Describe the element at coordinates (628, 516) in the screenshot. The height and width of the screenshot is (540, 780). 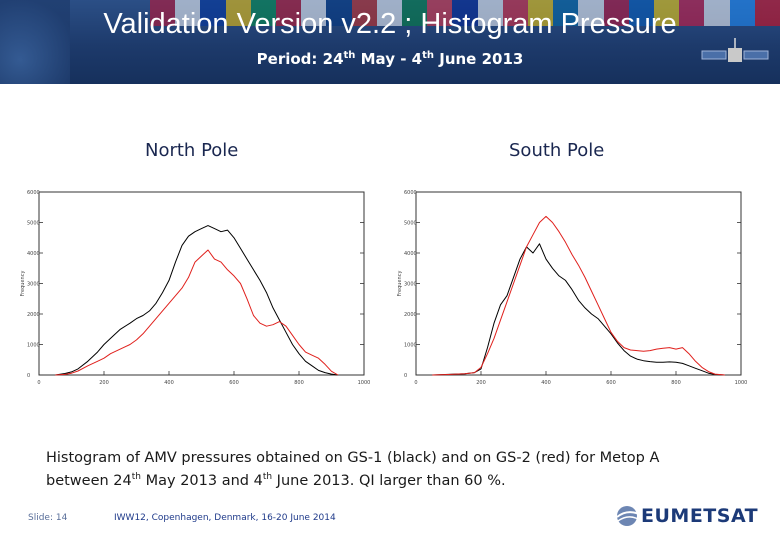
I see `eumetsat-logo-icon` at that location.